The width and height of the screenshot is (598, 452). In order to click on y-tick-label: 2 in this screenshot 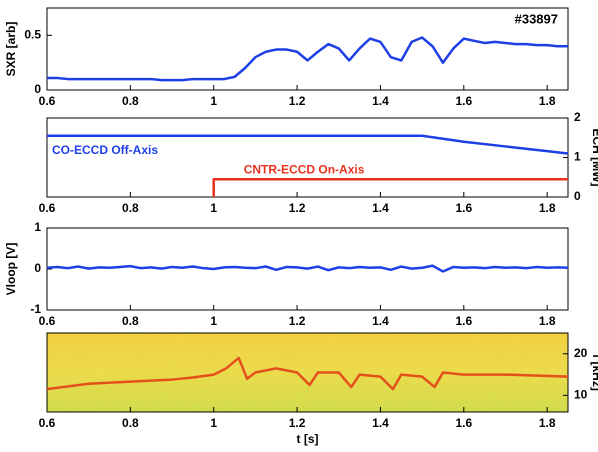, I will do `click(577, 117)`.